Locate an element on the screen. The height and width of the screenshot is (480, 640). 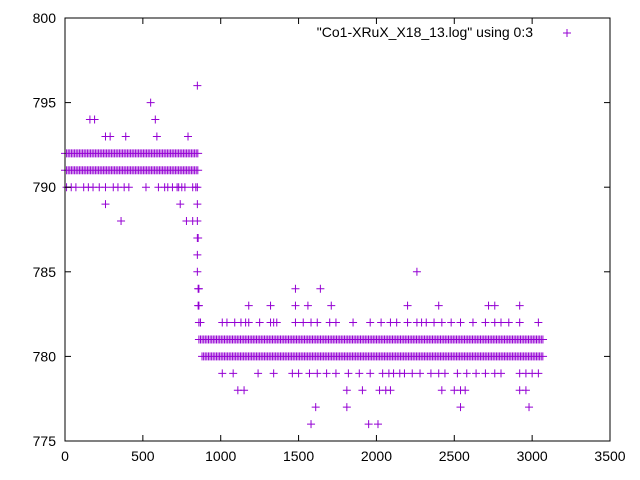
y-tick-label: 795 is located at coordinates (45, 103).